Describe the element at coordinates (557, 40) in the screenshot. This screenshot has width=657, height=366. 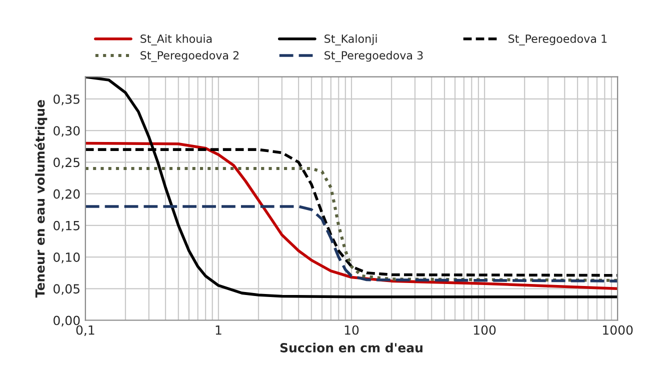
I see `legend-label: St_Peregoedova 1` at that location.